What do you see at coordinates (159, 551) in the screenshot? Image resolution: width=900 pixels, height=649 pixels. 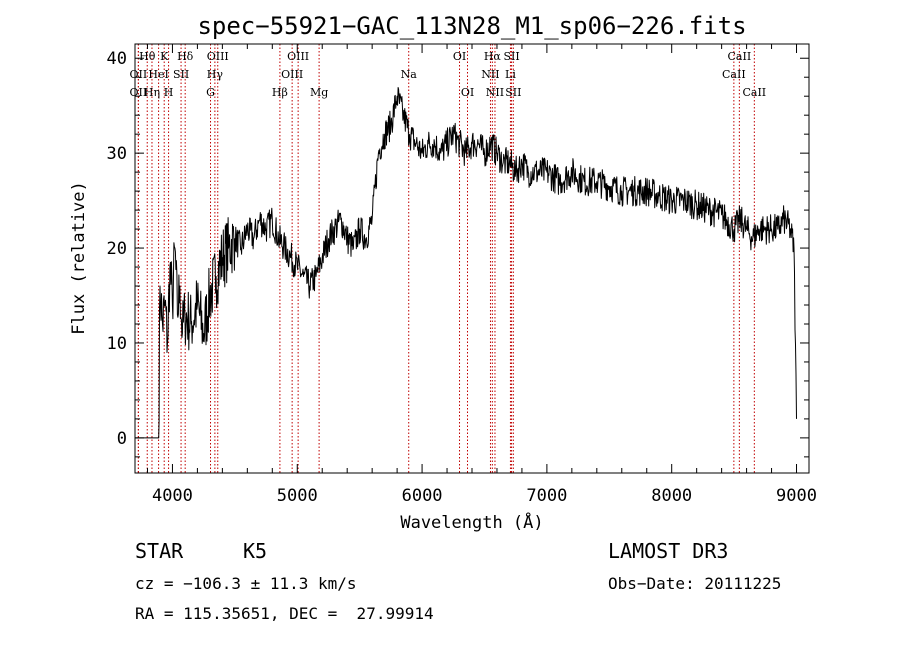 I see `class-label: STAR` at bounding box center [159, 551].